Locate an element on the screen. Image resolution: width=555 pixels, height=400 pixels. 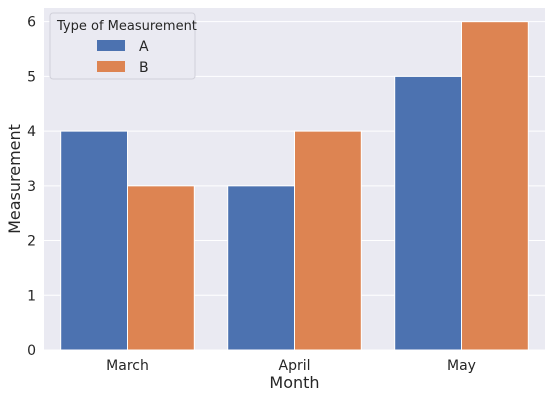
legend-label: B is located at coordinates (144, 68).